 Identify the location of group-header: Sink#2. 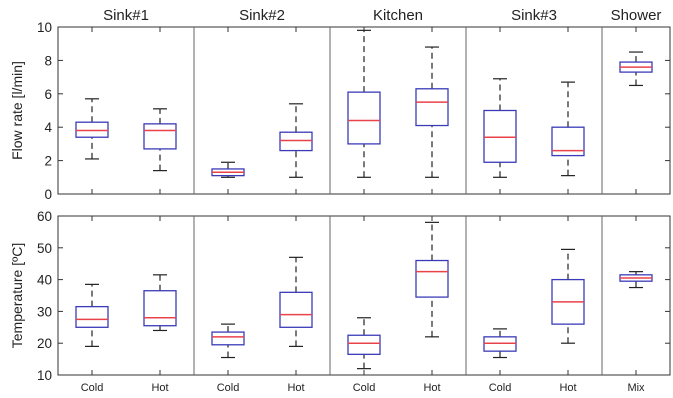
(262, 15).